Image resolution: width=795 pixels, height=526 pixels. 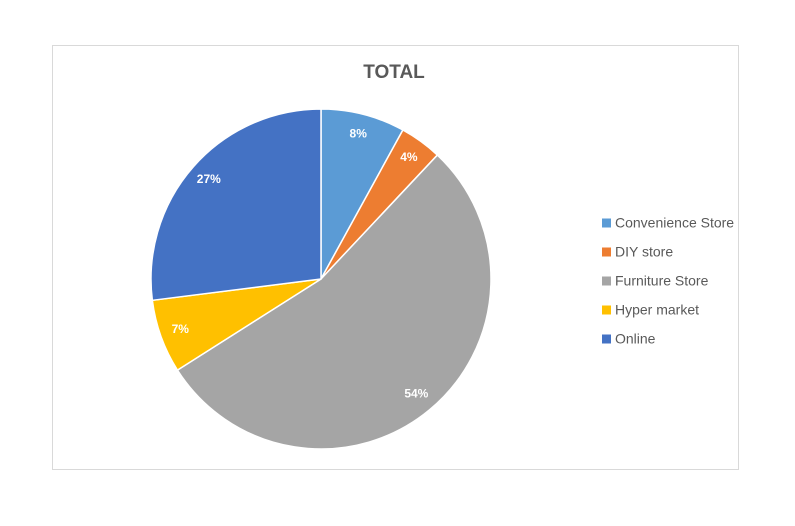 What do you see at coordinates (635, 339) in the screenshot?
I see `legend-text: Online` at bounding box center [635, 339].